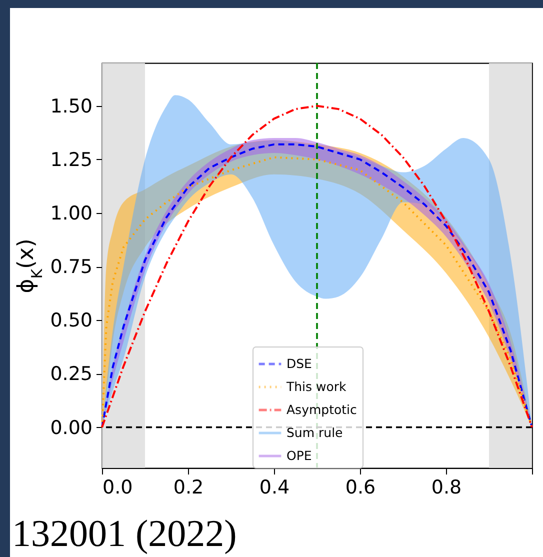 The image size is (543, 557). Describe the element at coordinates (321, 409) in the screenshot. I see `legend-label: Asymptotic` at that location.